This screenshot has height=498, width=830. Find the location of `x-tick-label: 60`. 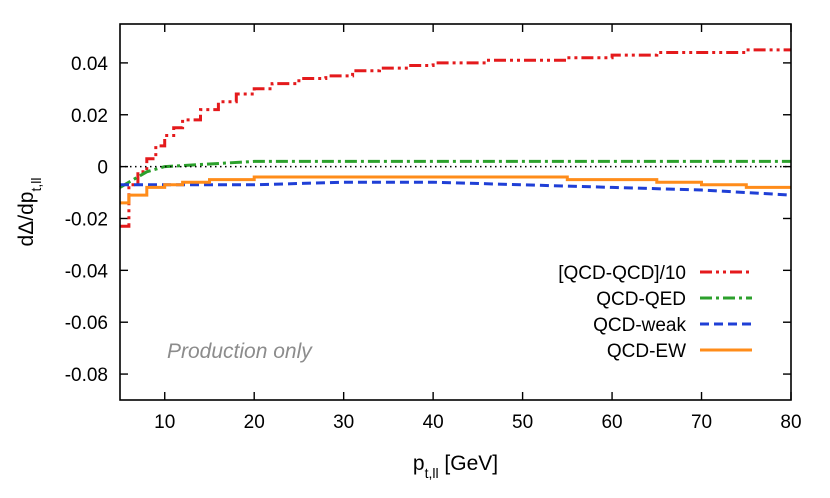

x-tick-label: 60 is located at coordinates (611, 422).